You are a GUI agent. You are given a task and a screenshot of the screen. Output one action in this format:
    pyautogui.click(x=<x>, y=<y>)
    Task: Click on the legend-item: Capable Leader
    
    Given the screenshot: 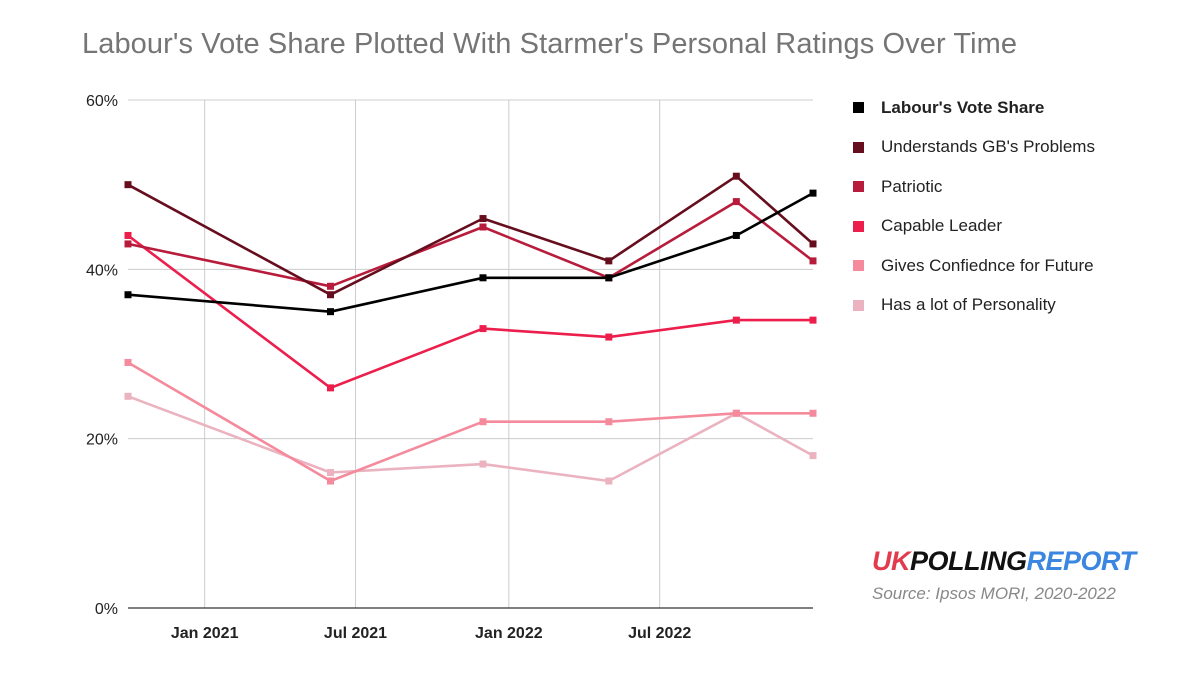 What is the action you would take?
    pyautogui.click(x=974, y=227)
    